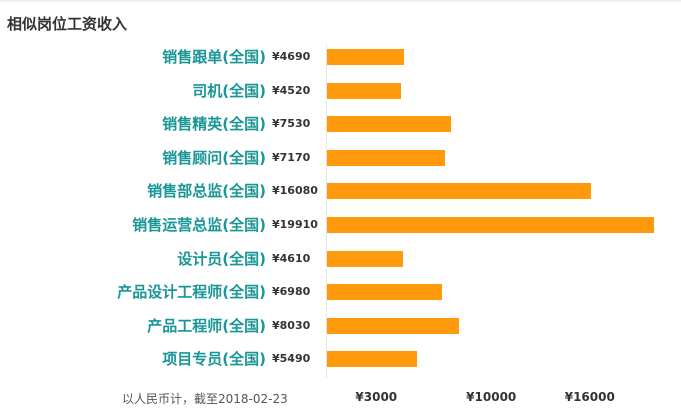 The image size is (681, 416). What do you see at coordinates (295, 191) in the screenshot?
I see `value-label: ¥16080` at bounding box center [295, 191].